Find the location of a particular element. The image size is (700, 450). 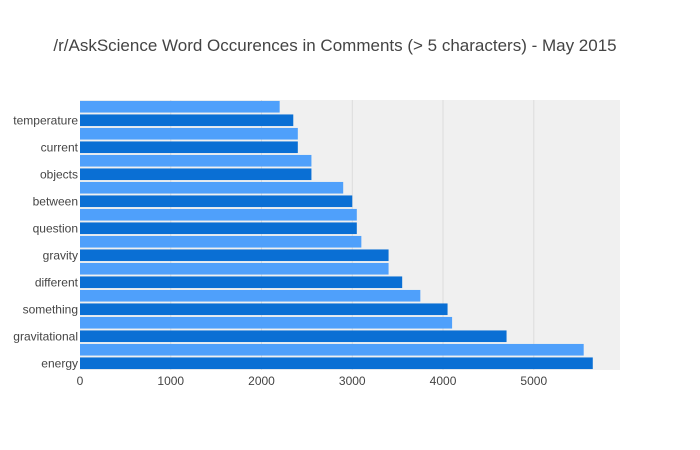

x-tick-label: 5000 is located at coordinates (533, 381).